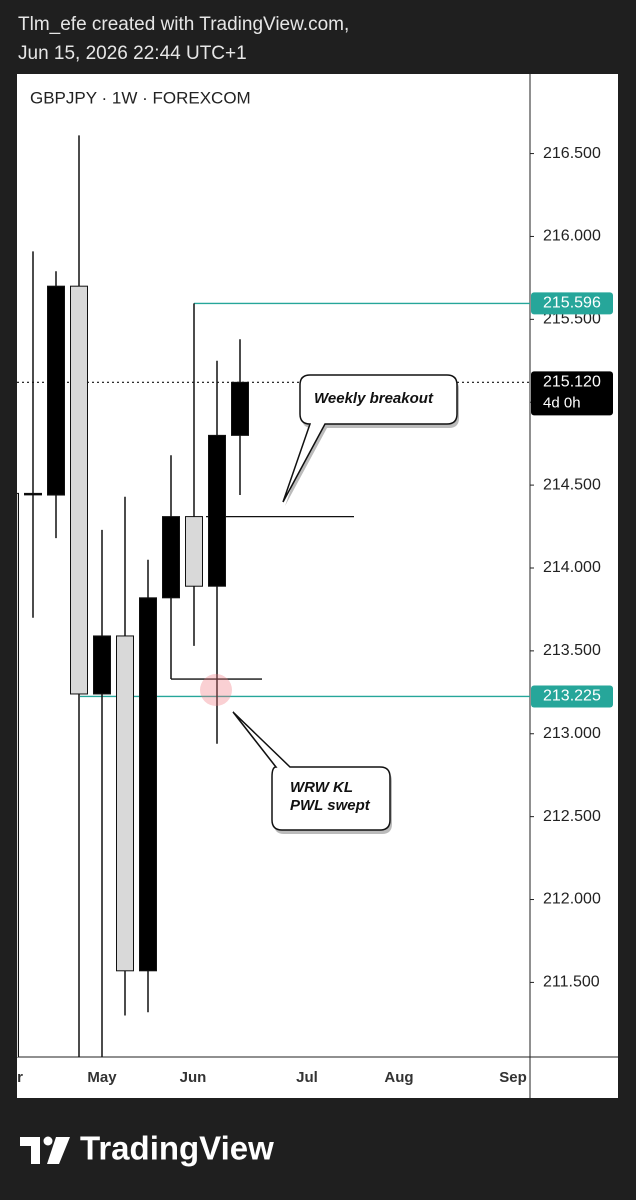 The image size is (636, 1200). I want to click on y-tick-label: 212.000, so click(572, 899).